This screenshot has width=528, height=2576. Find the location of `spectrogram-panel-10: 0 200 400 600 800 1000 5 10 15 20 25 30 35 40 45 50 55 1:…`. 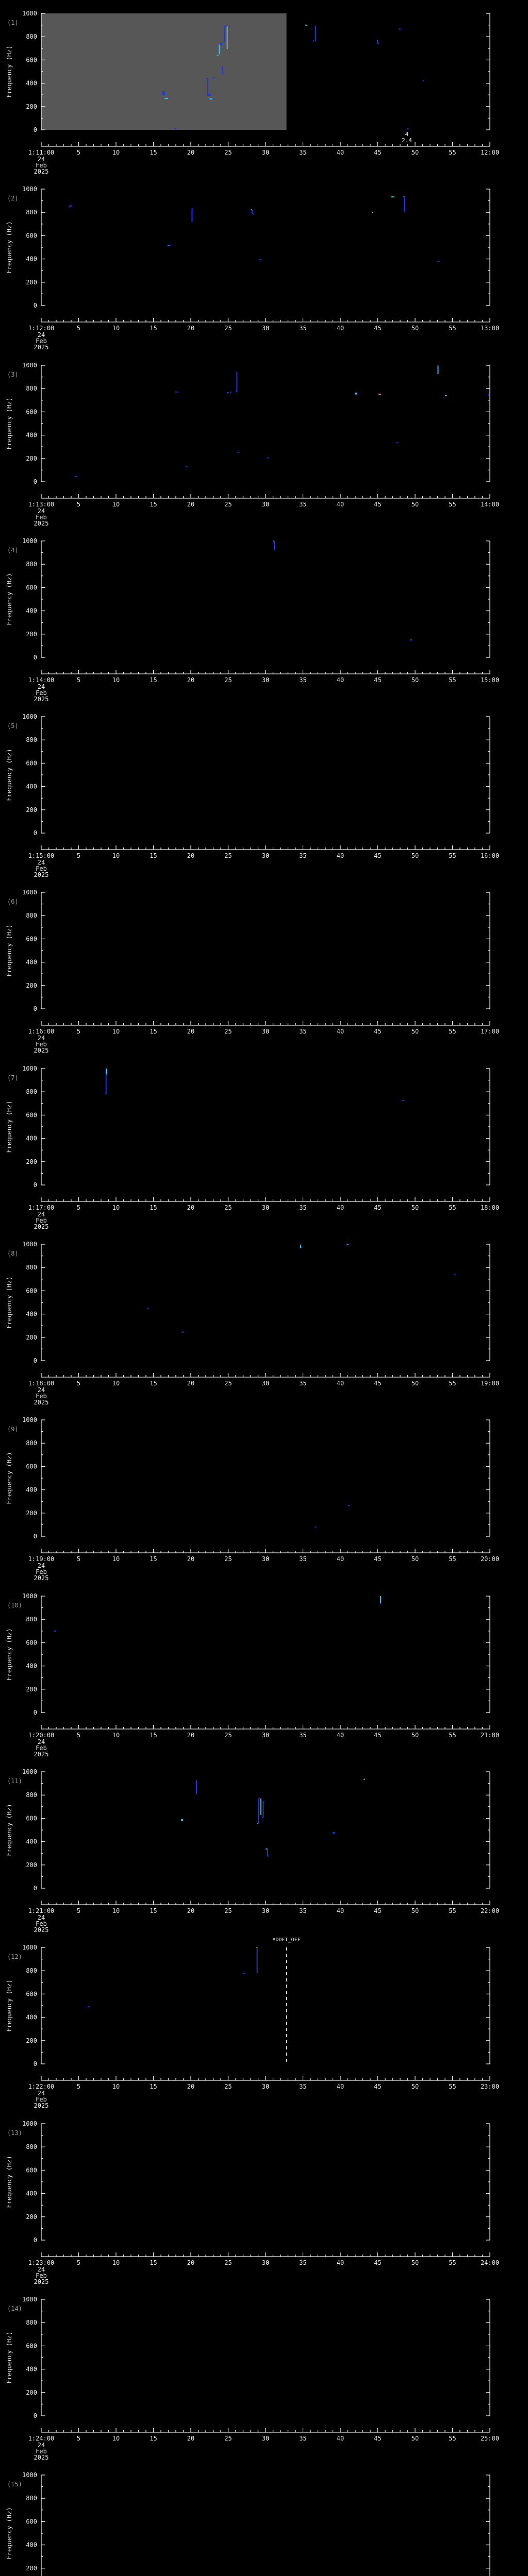

spectrogram-panel-10: 0 200 400 600 800 1000 5 10 15 20 25 30 35 40 45 50 55 1:… is located at coordinates (264, 1671).